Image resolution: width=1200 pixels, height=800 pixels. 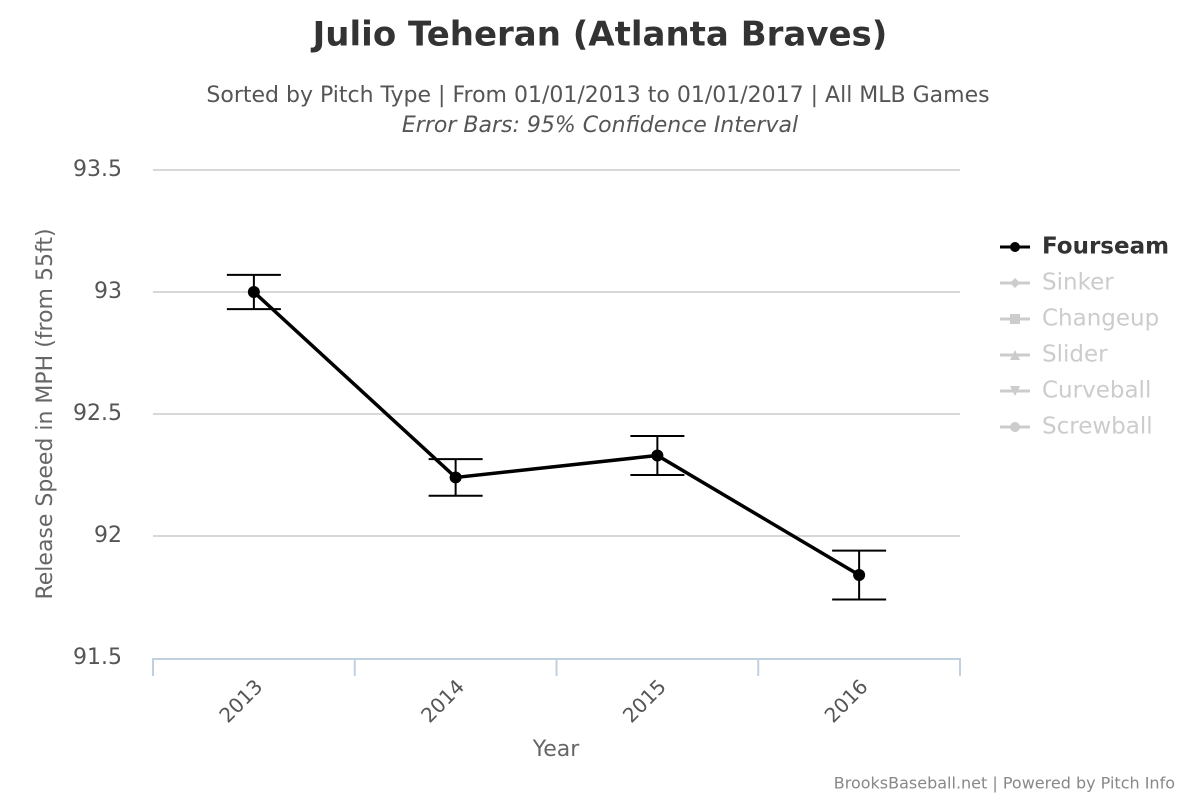 I want to click on chart-subtitle: Error Bars: 95% Confidence Interval, so click(x=600, y=125).